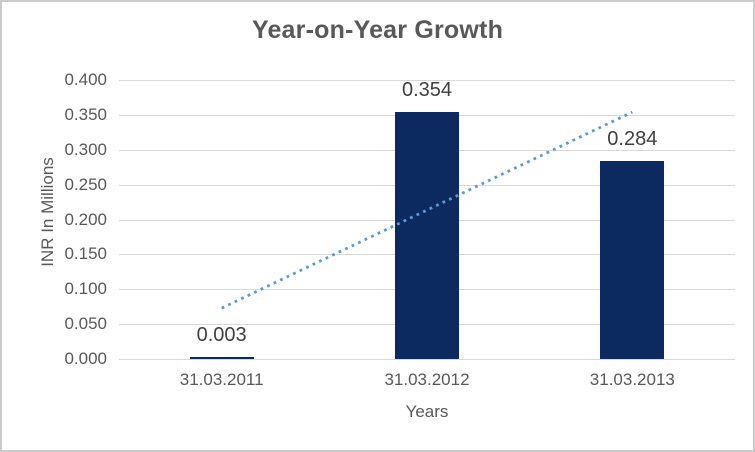 This screenshot has height=452, width=755. I want to click on bar-31.03.2013, so click(632, 259).